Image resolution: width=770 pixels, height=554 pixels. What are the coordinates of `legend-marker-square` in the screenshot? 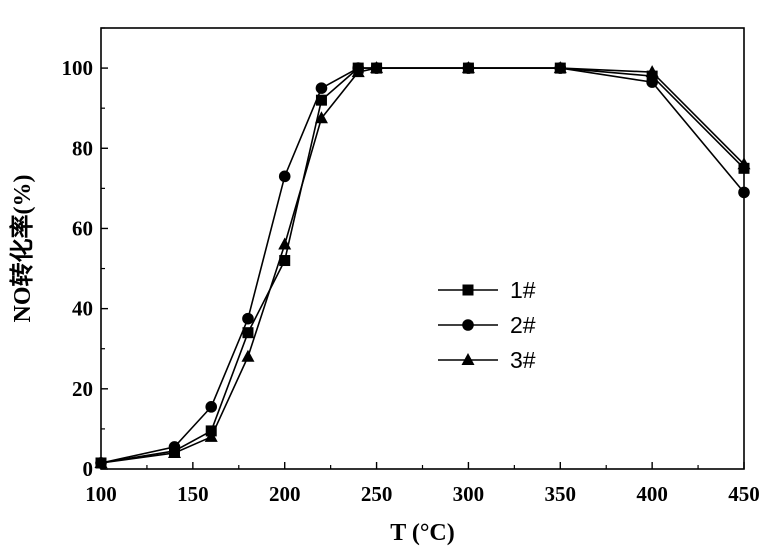 It's located at (468, 290).